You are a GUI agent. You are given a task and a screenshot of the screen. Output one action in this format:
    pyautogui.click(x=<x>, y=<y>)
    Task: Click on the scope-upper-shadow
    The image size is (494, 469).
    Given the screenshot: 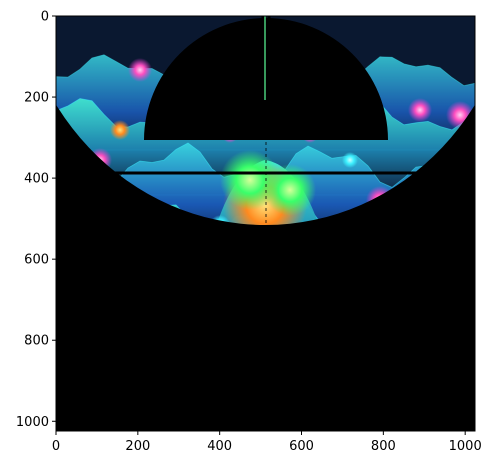 What is the action you would take?
    pyautogui.click(x=266, y=79)
    